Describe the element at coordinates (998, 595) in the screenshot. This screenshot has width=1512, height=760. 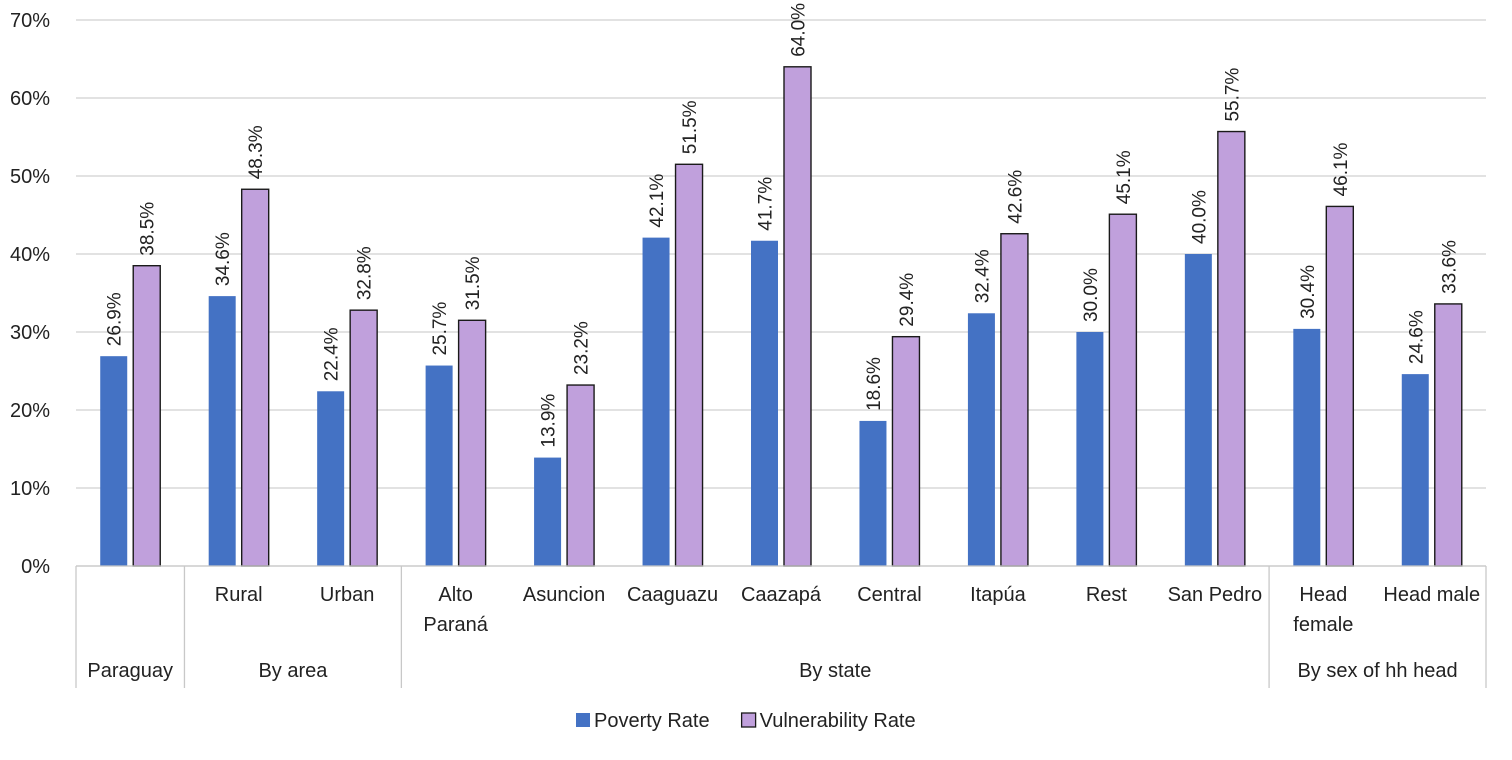
I see `category-label: Itapúa` at that location.